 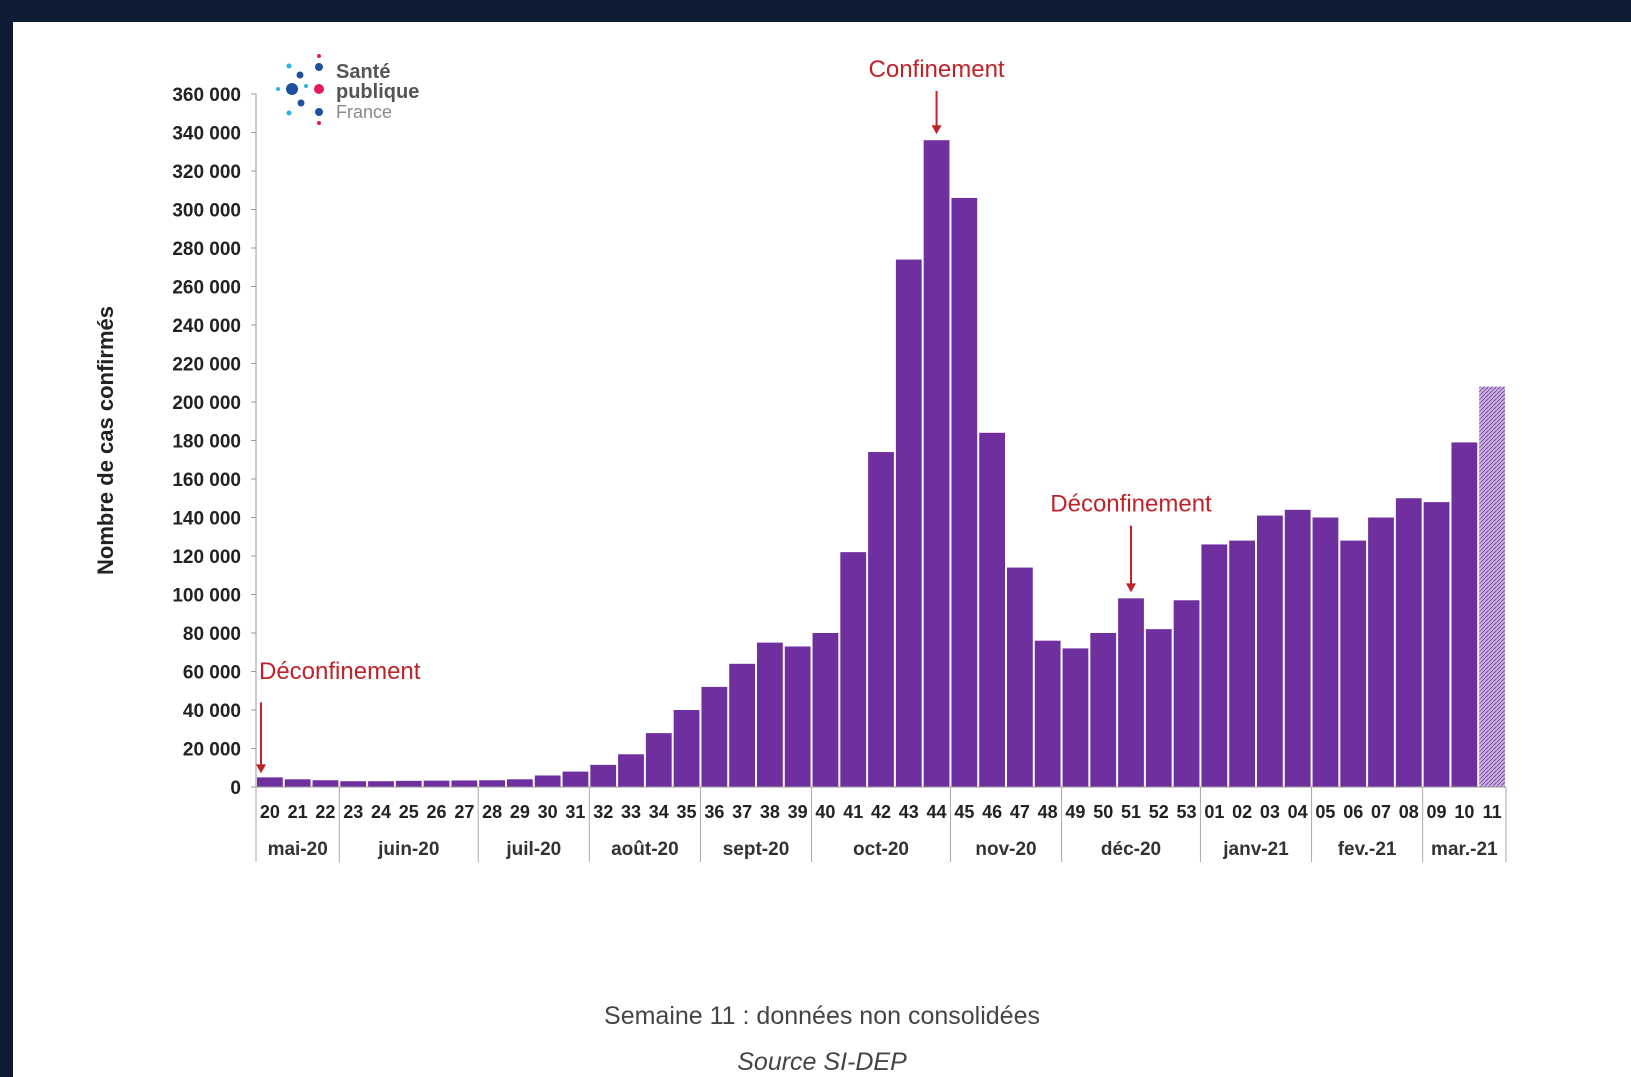 What do you see at coordinates (533, 849) in the screenshot?
I see `month-label: juil-20` at bounding box center [533, 849].